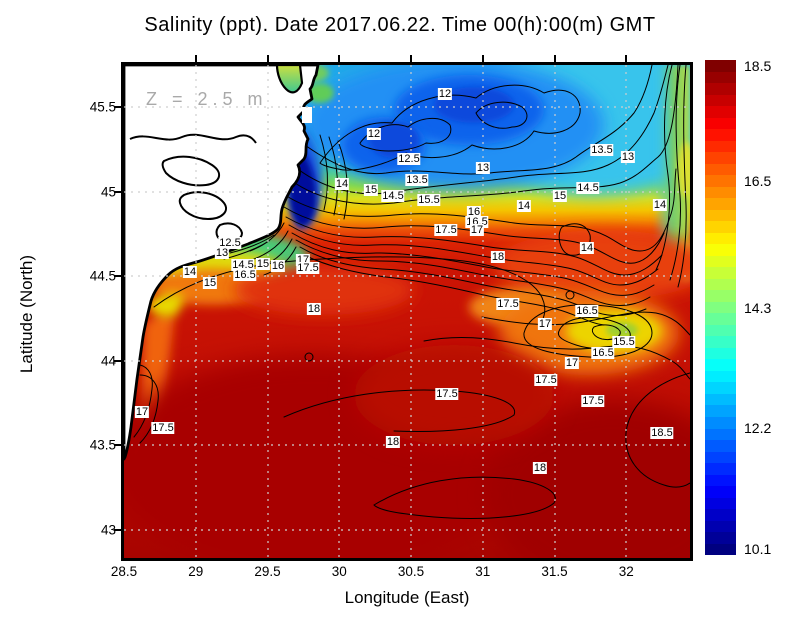  What do you see at coordinates (758, 307) in the screenshot?
I see `colorbar-tick-label: 14.3` at bounding box center [758, 307].